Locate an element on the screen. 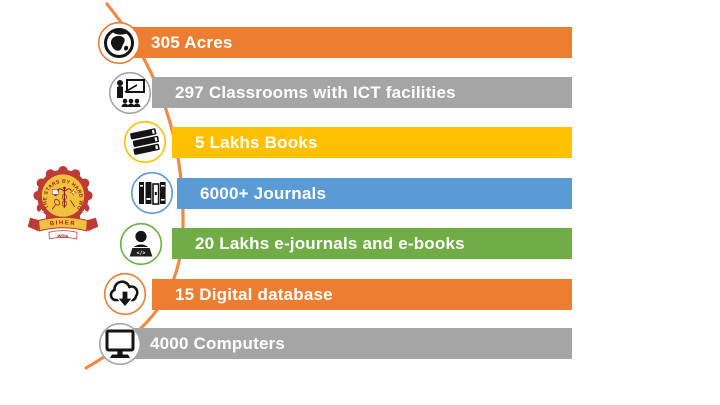 This screenshot has width=720, height=405. cloud-download-icon is located at coordinates (125, 294).